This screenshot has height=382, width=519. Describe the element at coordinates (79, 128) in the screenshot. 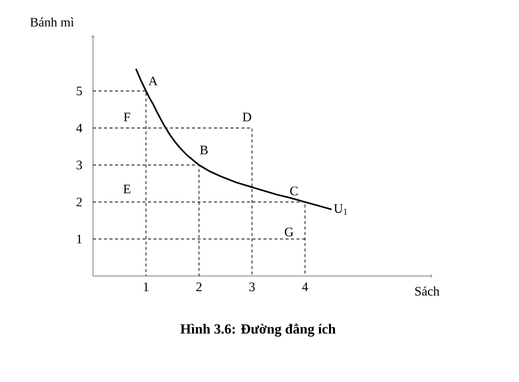

I see `y-tick-label: 4` at that location.